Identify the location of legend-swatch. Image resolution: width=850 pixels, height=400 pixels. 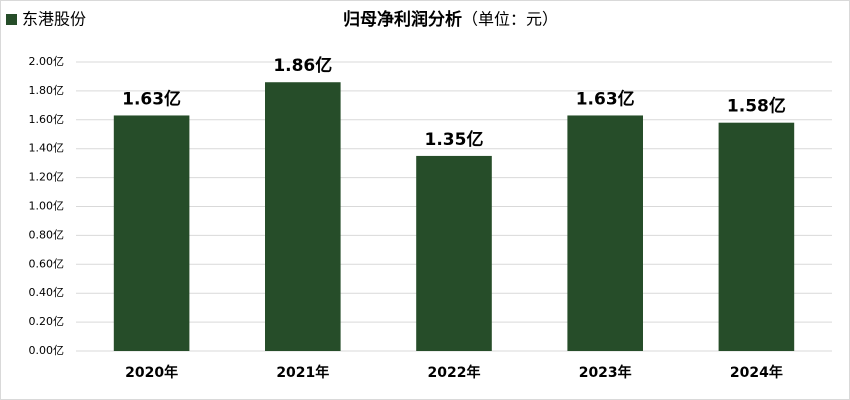
(11, 19).